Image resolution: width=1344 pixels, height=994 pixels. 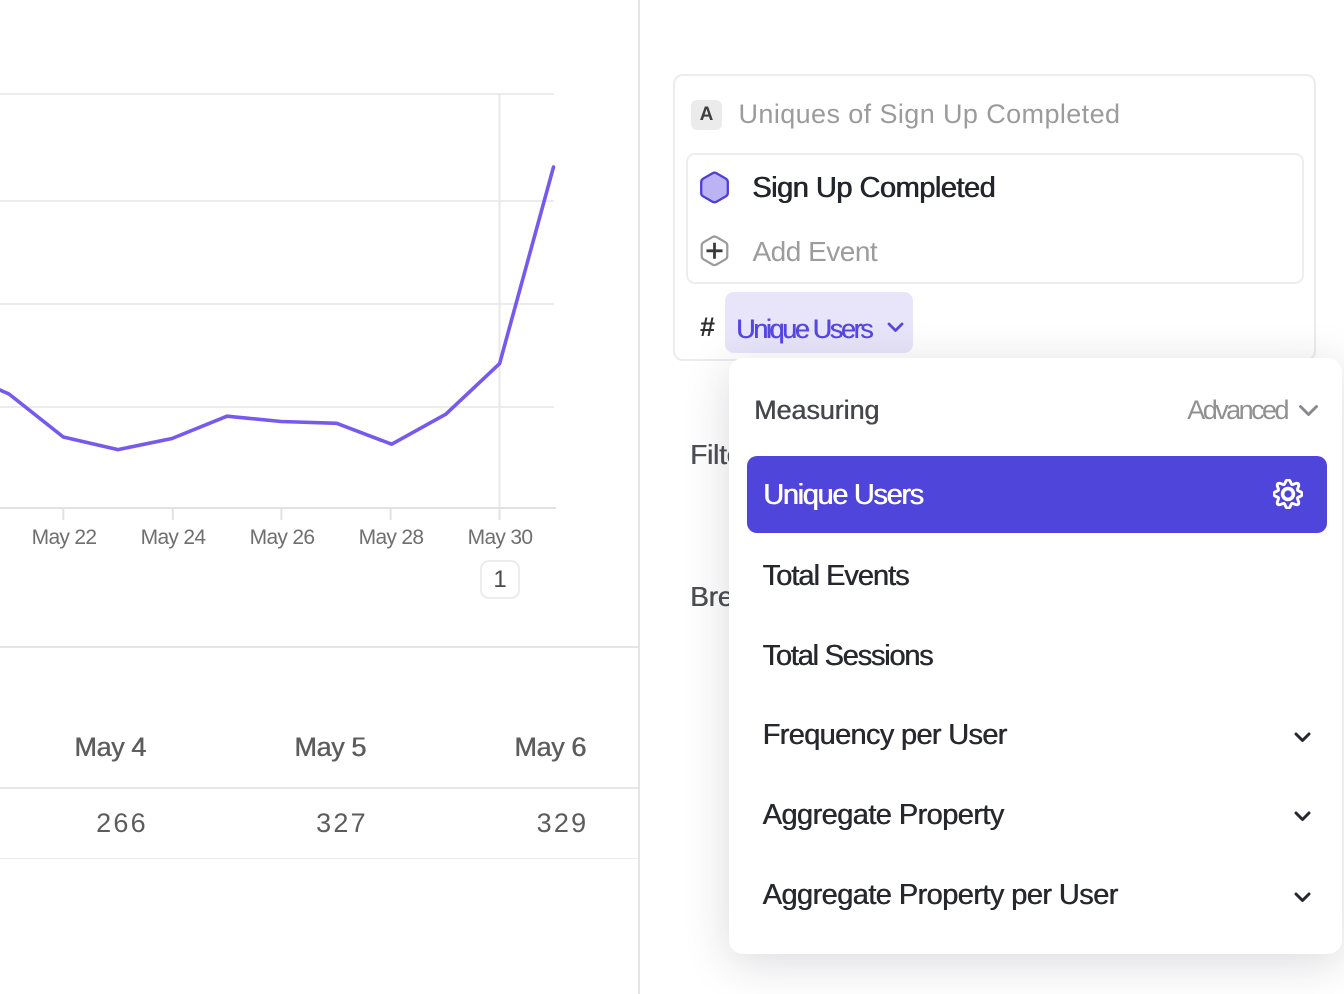 I want to click on svg-text: May 26, so click(x=282, y=537).